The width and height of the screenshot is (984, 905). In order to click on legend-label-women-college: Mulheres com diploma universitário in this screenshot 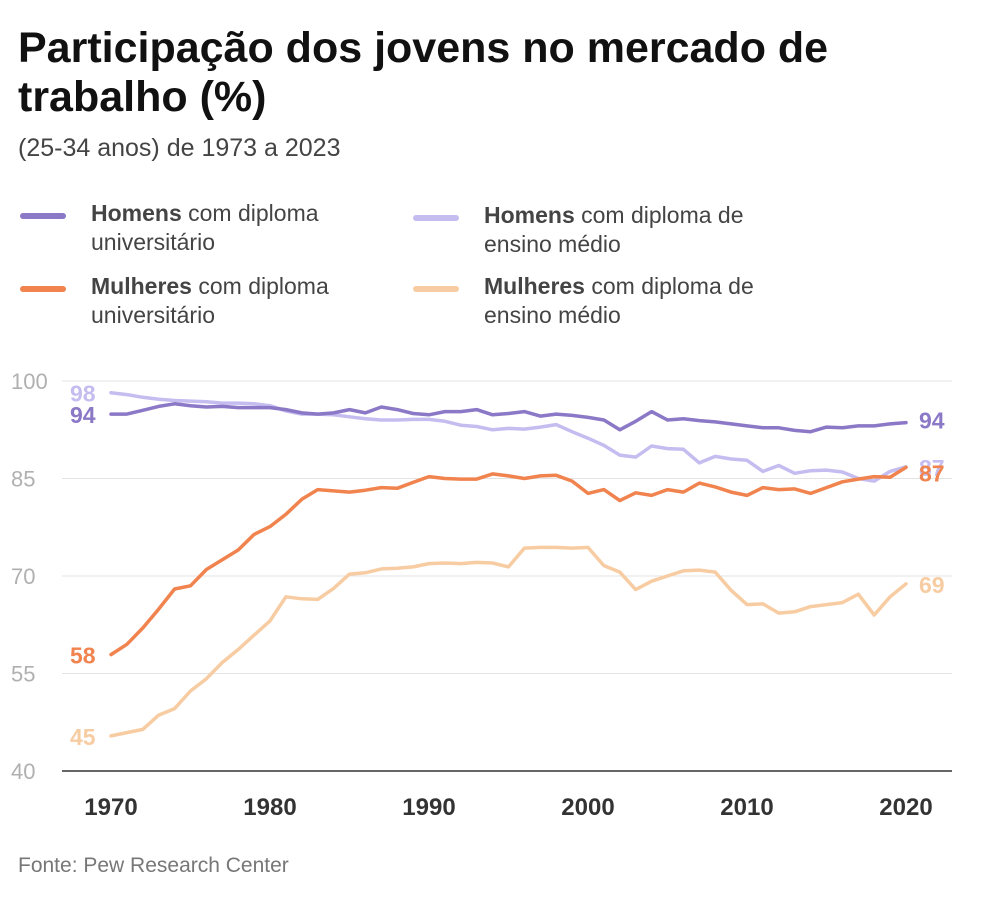, I will do `click(241, 301)`.